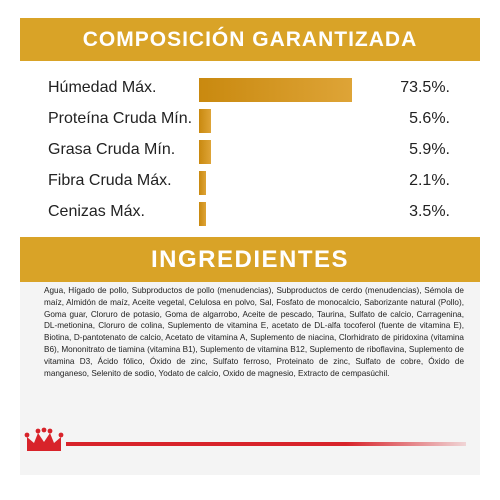  Describe the element at coordinates (266, 444) in the screenshot. I see `footer-divider` at that location.